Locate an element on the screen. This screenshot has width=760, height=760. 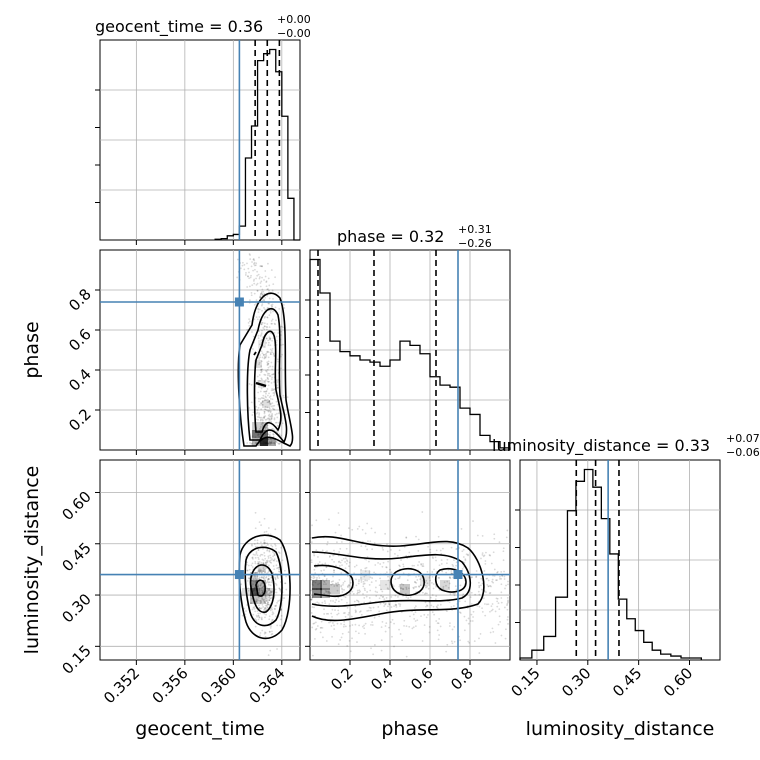
density-cell is located at coordinates (272, 442).